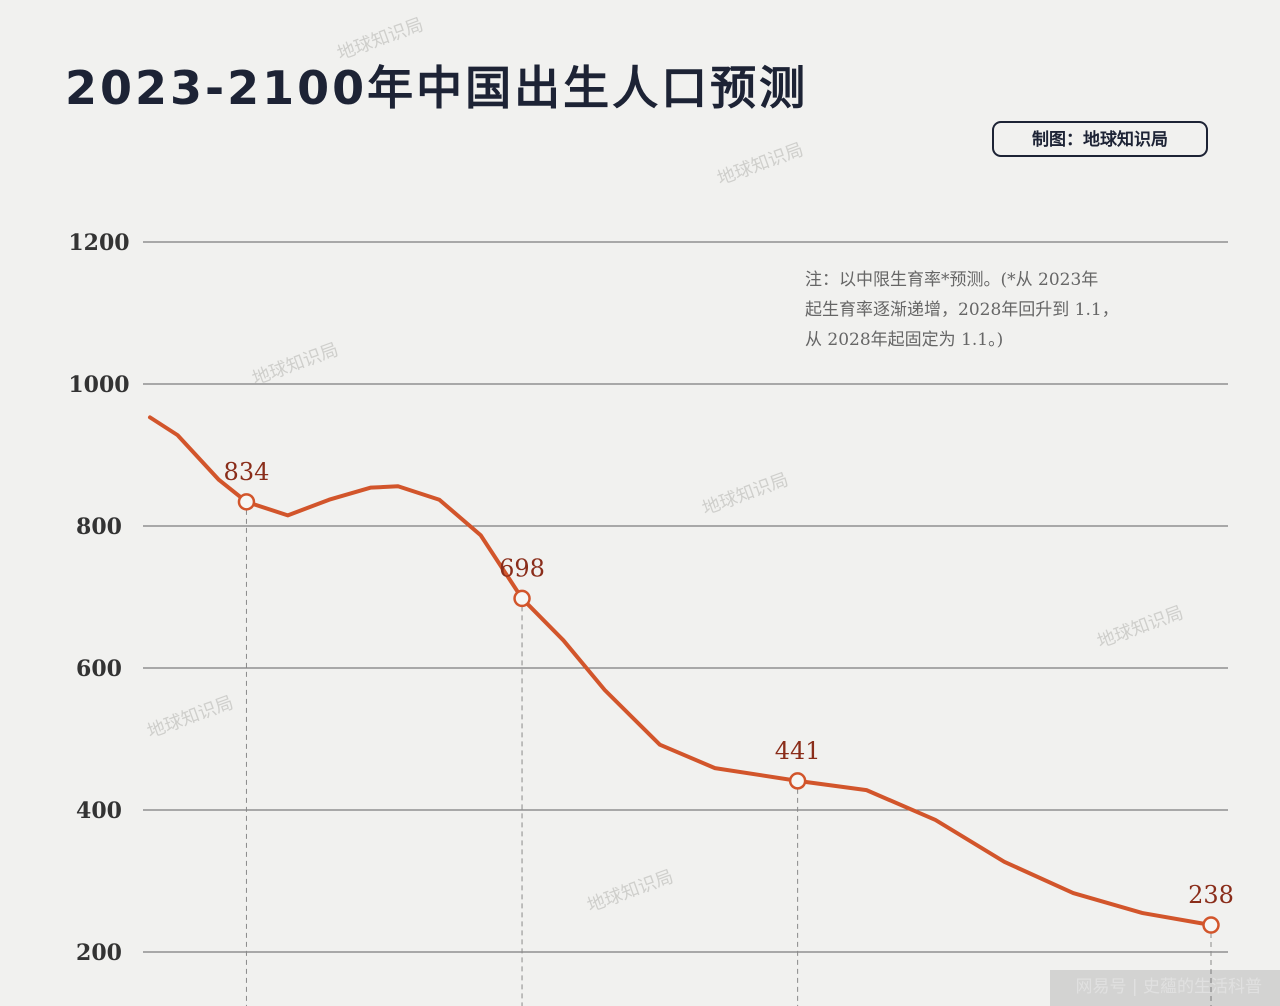 This screenshot has width=1280, height=1006. Describe the element at coordinates (1211, 895) in the screenshot. I see `value-label: 238` at that location.